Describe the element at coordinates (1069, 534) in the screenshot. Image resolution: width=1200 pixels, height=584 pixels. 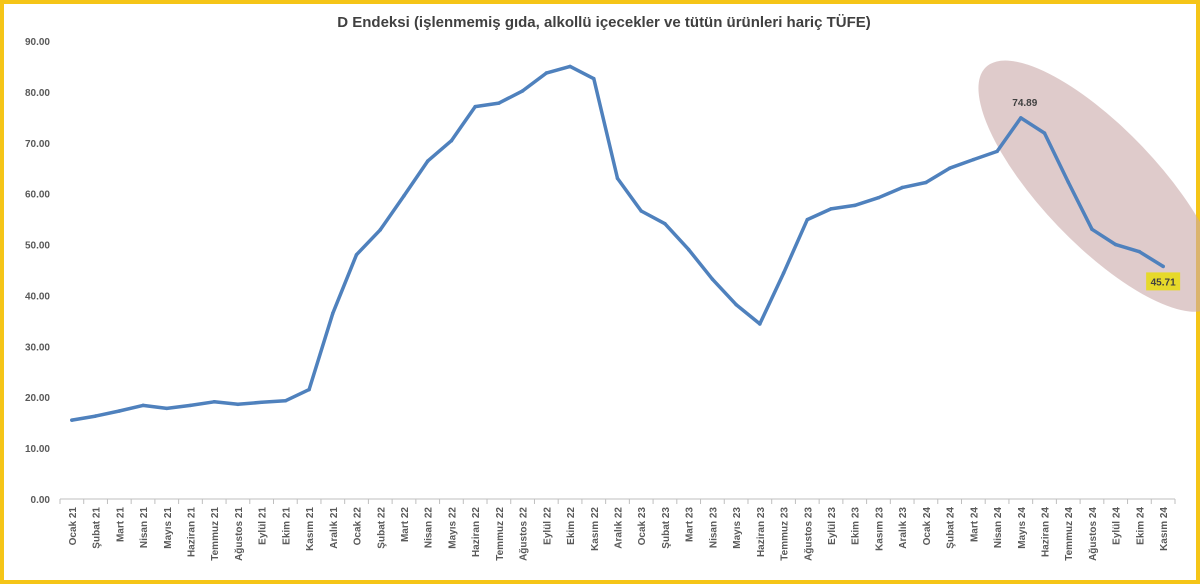
I see `x-tick-label: Temmuz 24` at that location.